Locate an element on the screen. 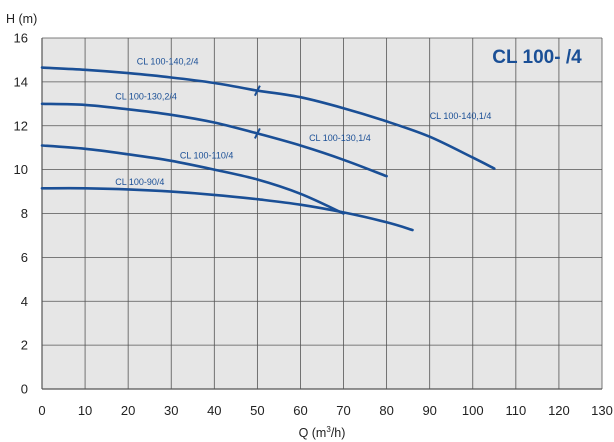 This screenshot has width=614, height=442. x-tick-label: 110 is located at coordinates (515, 410).